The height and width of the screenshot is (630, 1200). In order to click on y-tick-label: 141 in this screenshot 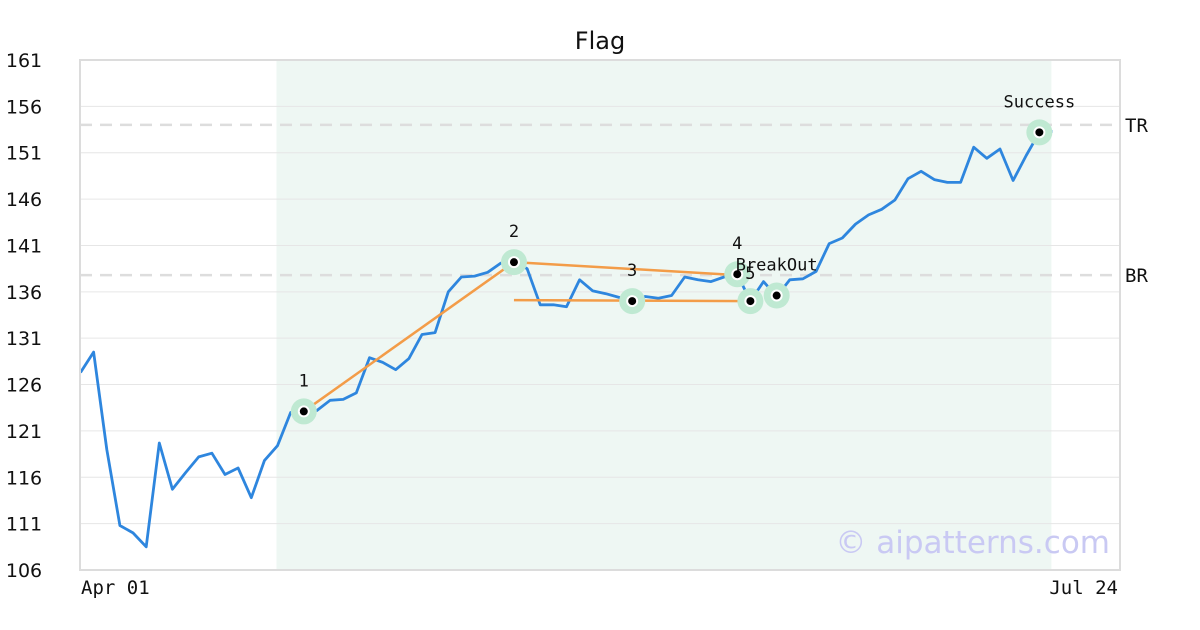, I will do `click(24, 246)`.